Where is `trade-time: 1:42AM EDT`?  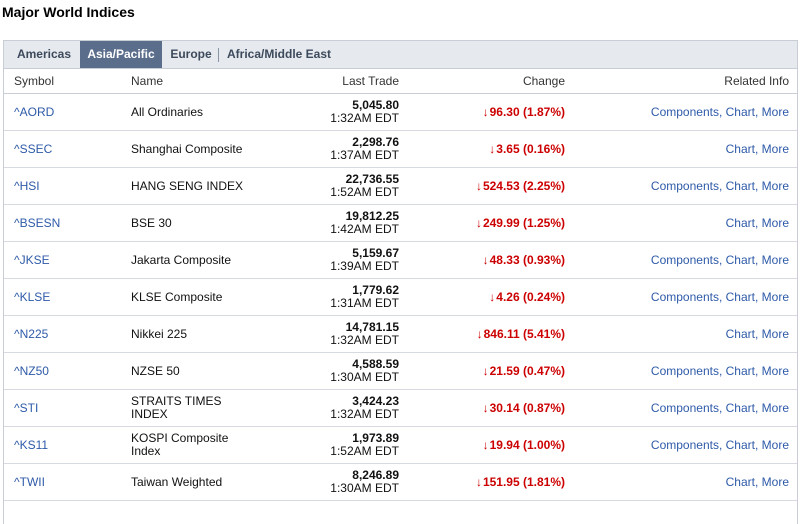
trade-time: 1:42AM EDT is located at coordinates (364, 229).